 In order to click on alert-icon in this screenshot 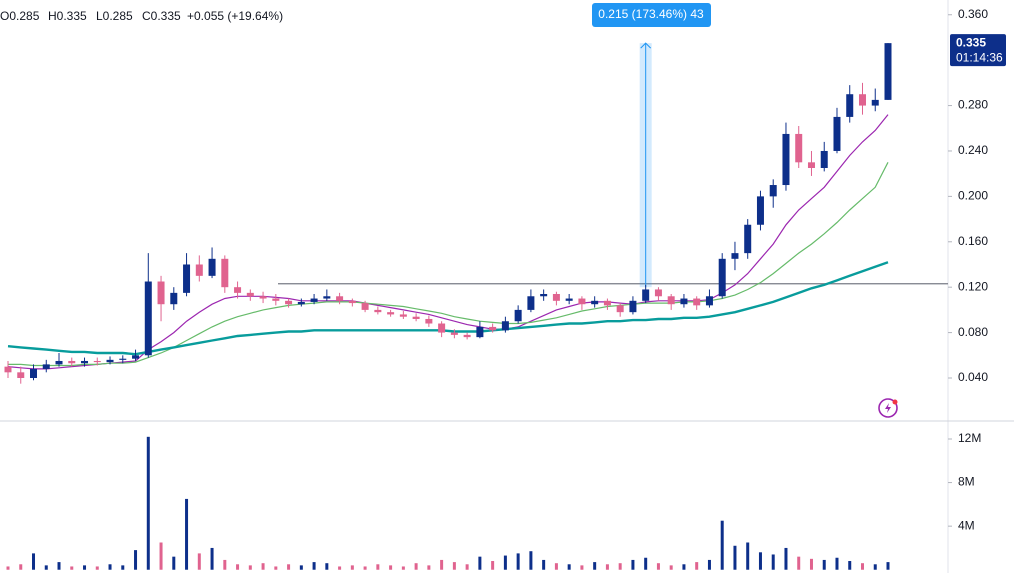, I will do `click(888, 408)`.